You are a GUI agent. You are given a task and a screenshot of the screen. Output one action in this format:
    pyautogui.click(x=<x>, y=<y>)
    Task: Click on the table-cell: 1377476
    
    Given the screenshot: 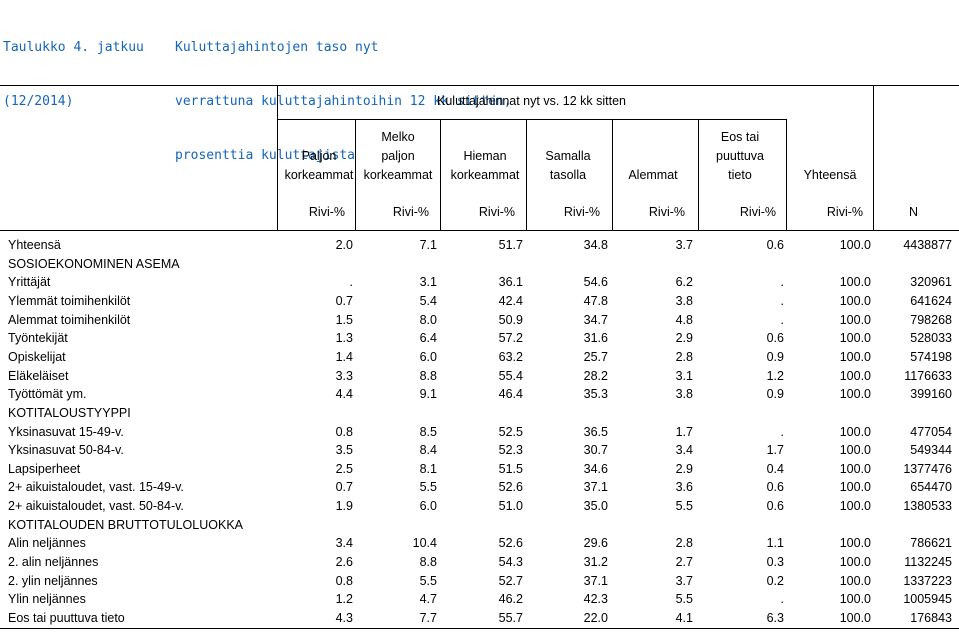 What is the action you would take?
    pyautogui.click(x=927, y=469)
    